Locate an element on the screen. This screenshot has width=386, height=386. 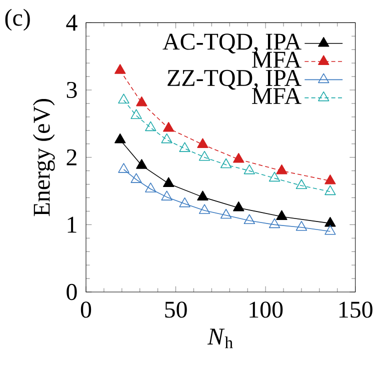
y-axis-title: Energy (eV) is located at coordinates (43, 157).